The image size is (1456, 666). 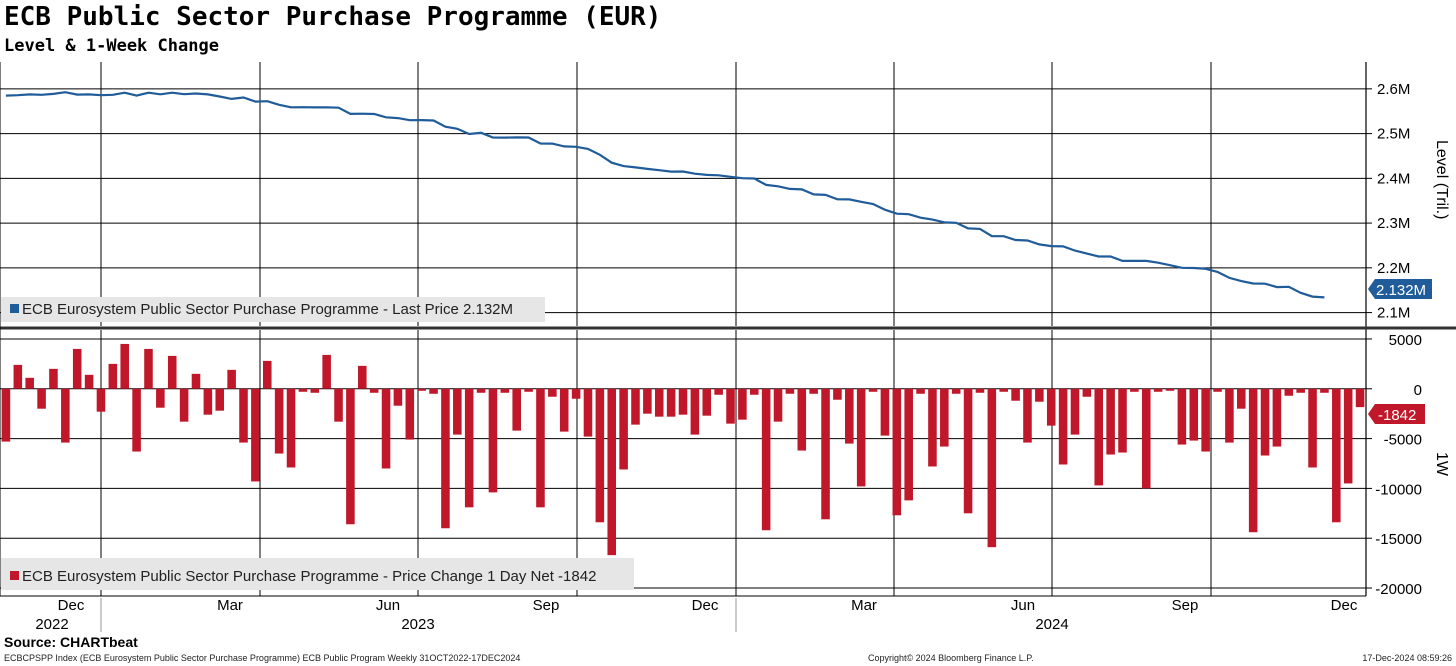 I want to click on level-axis-title: Level (Tril.), so click(x=1441, y=179).